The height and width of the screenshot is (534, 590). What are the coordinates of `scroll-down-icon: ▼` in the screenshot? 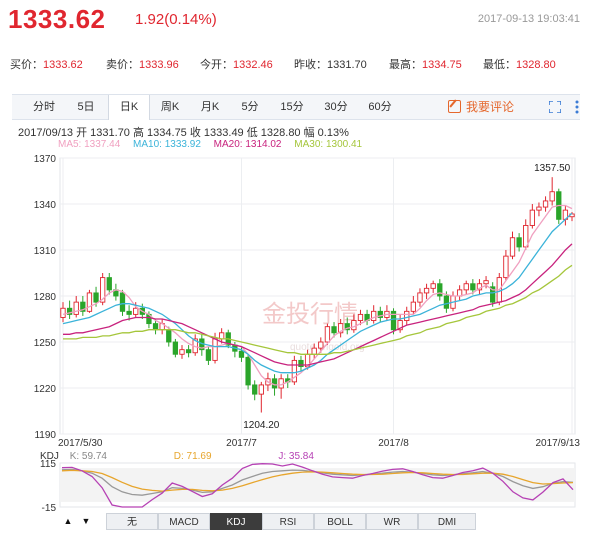 It's located at (86, 521).